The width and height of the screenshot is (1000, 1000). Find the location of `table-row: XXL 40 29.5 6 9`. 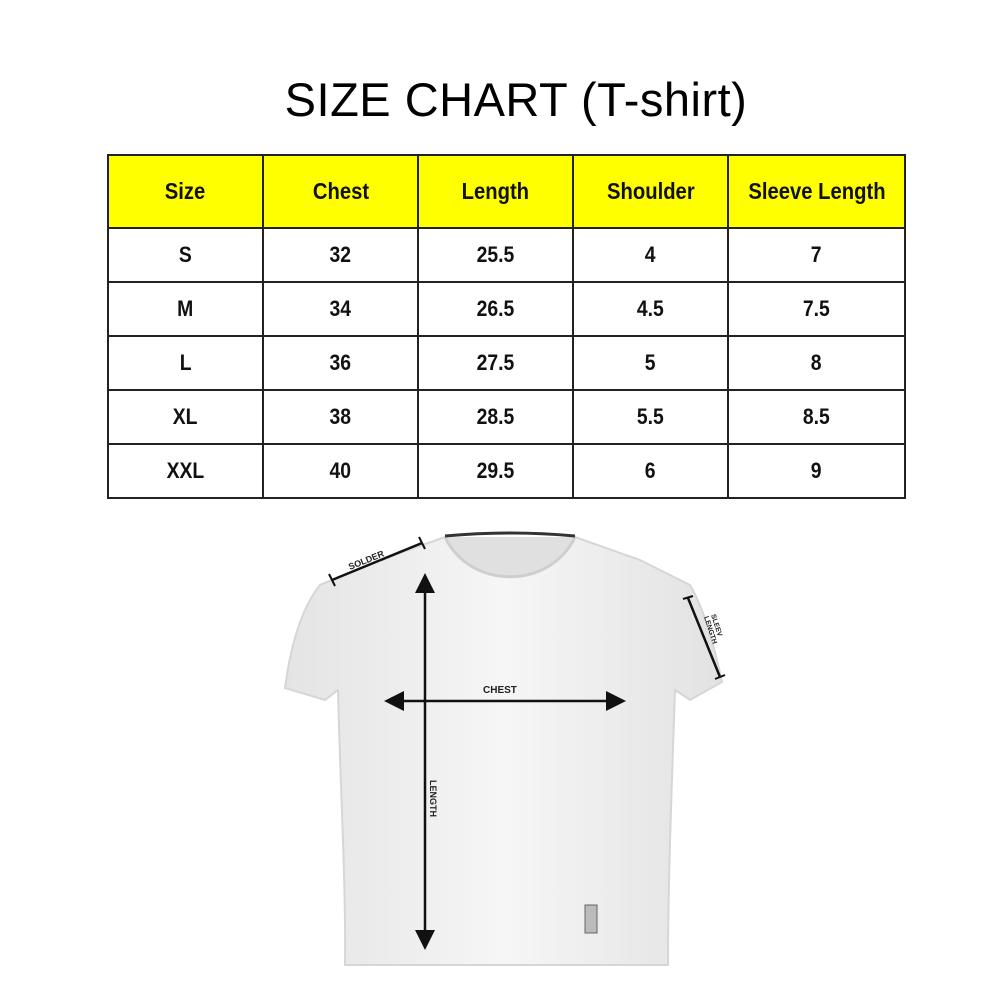

table-row: XXL 40 29.5 6 9 is located at coordinates (506, 471).